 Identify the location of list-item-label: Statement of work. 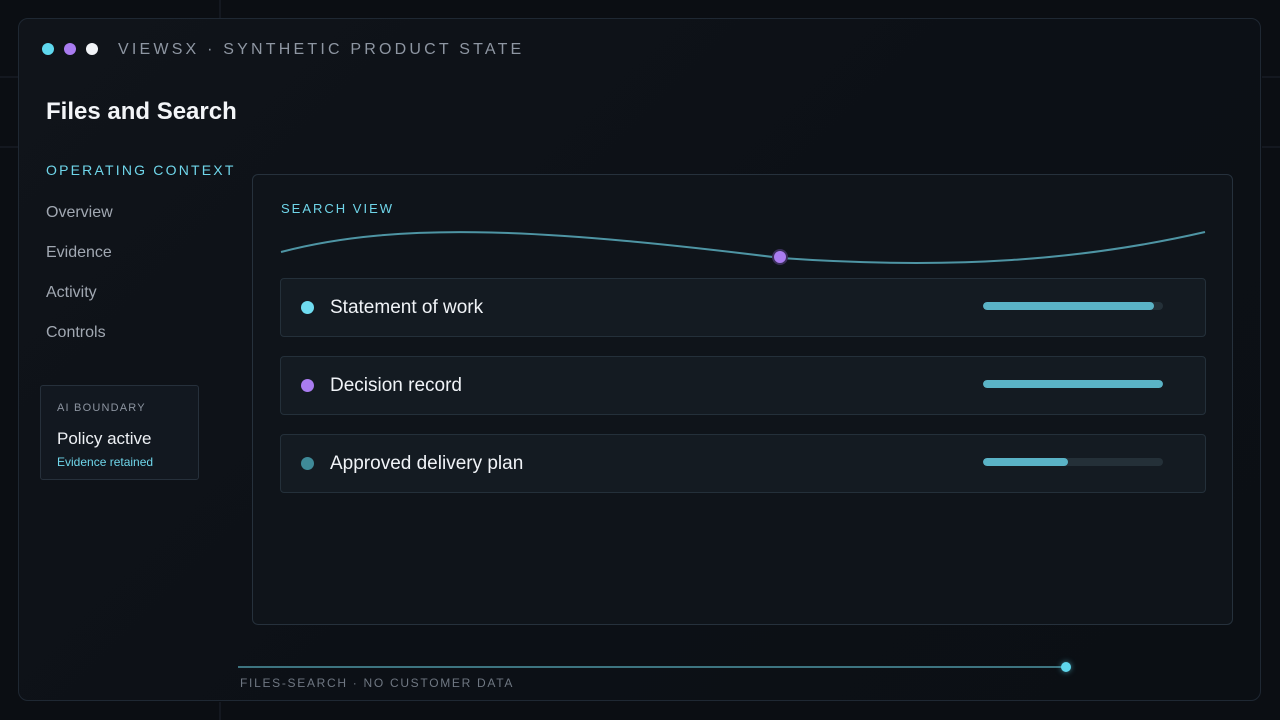
(407, 307).